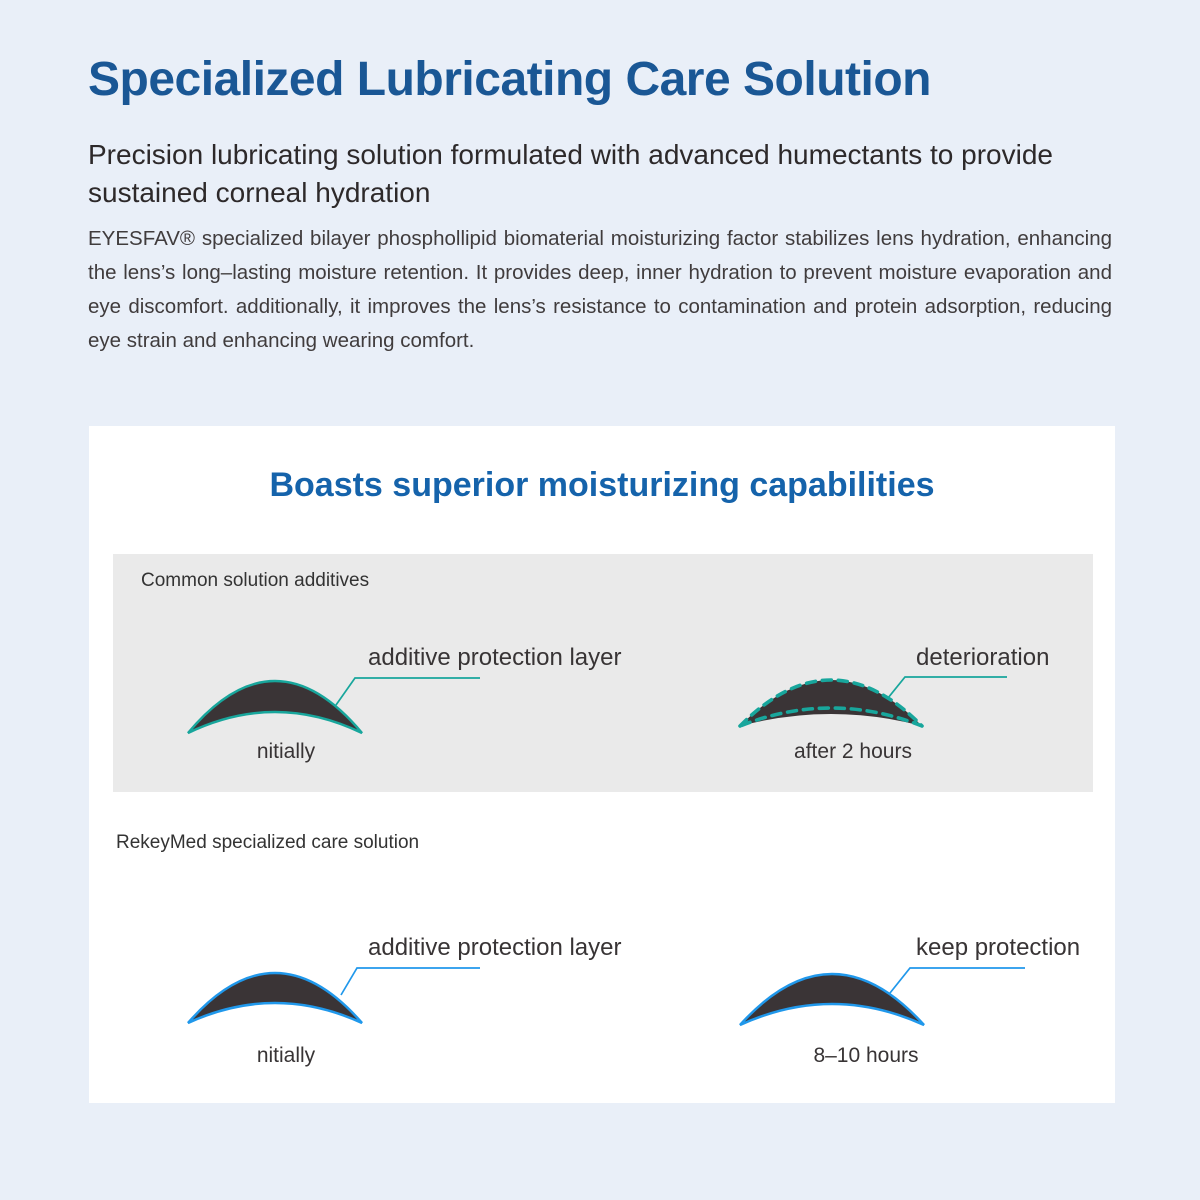  I want to click on lens-common-initial-illustration, so click(333, 706).